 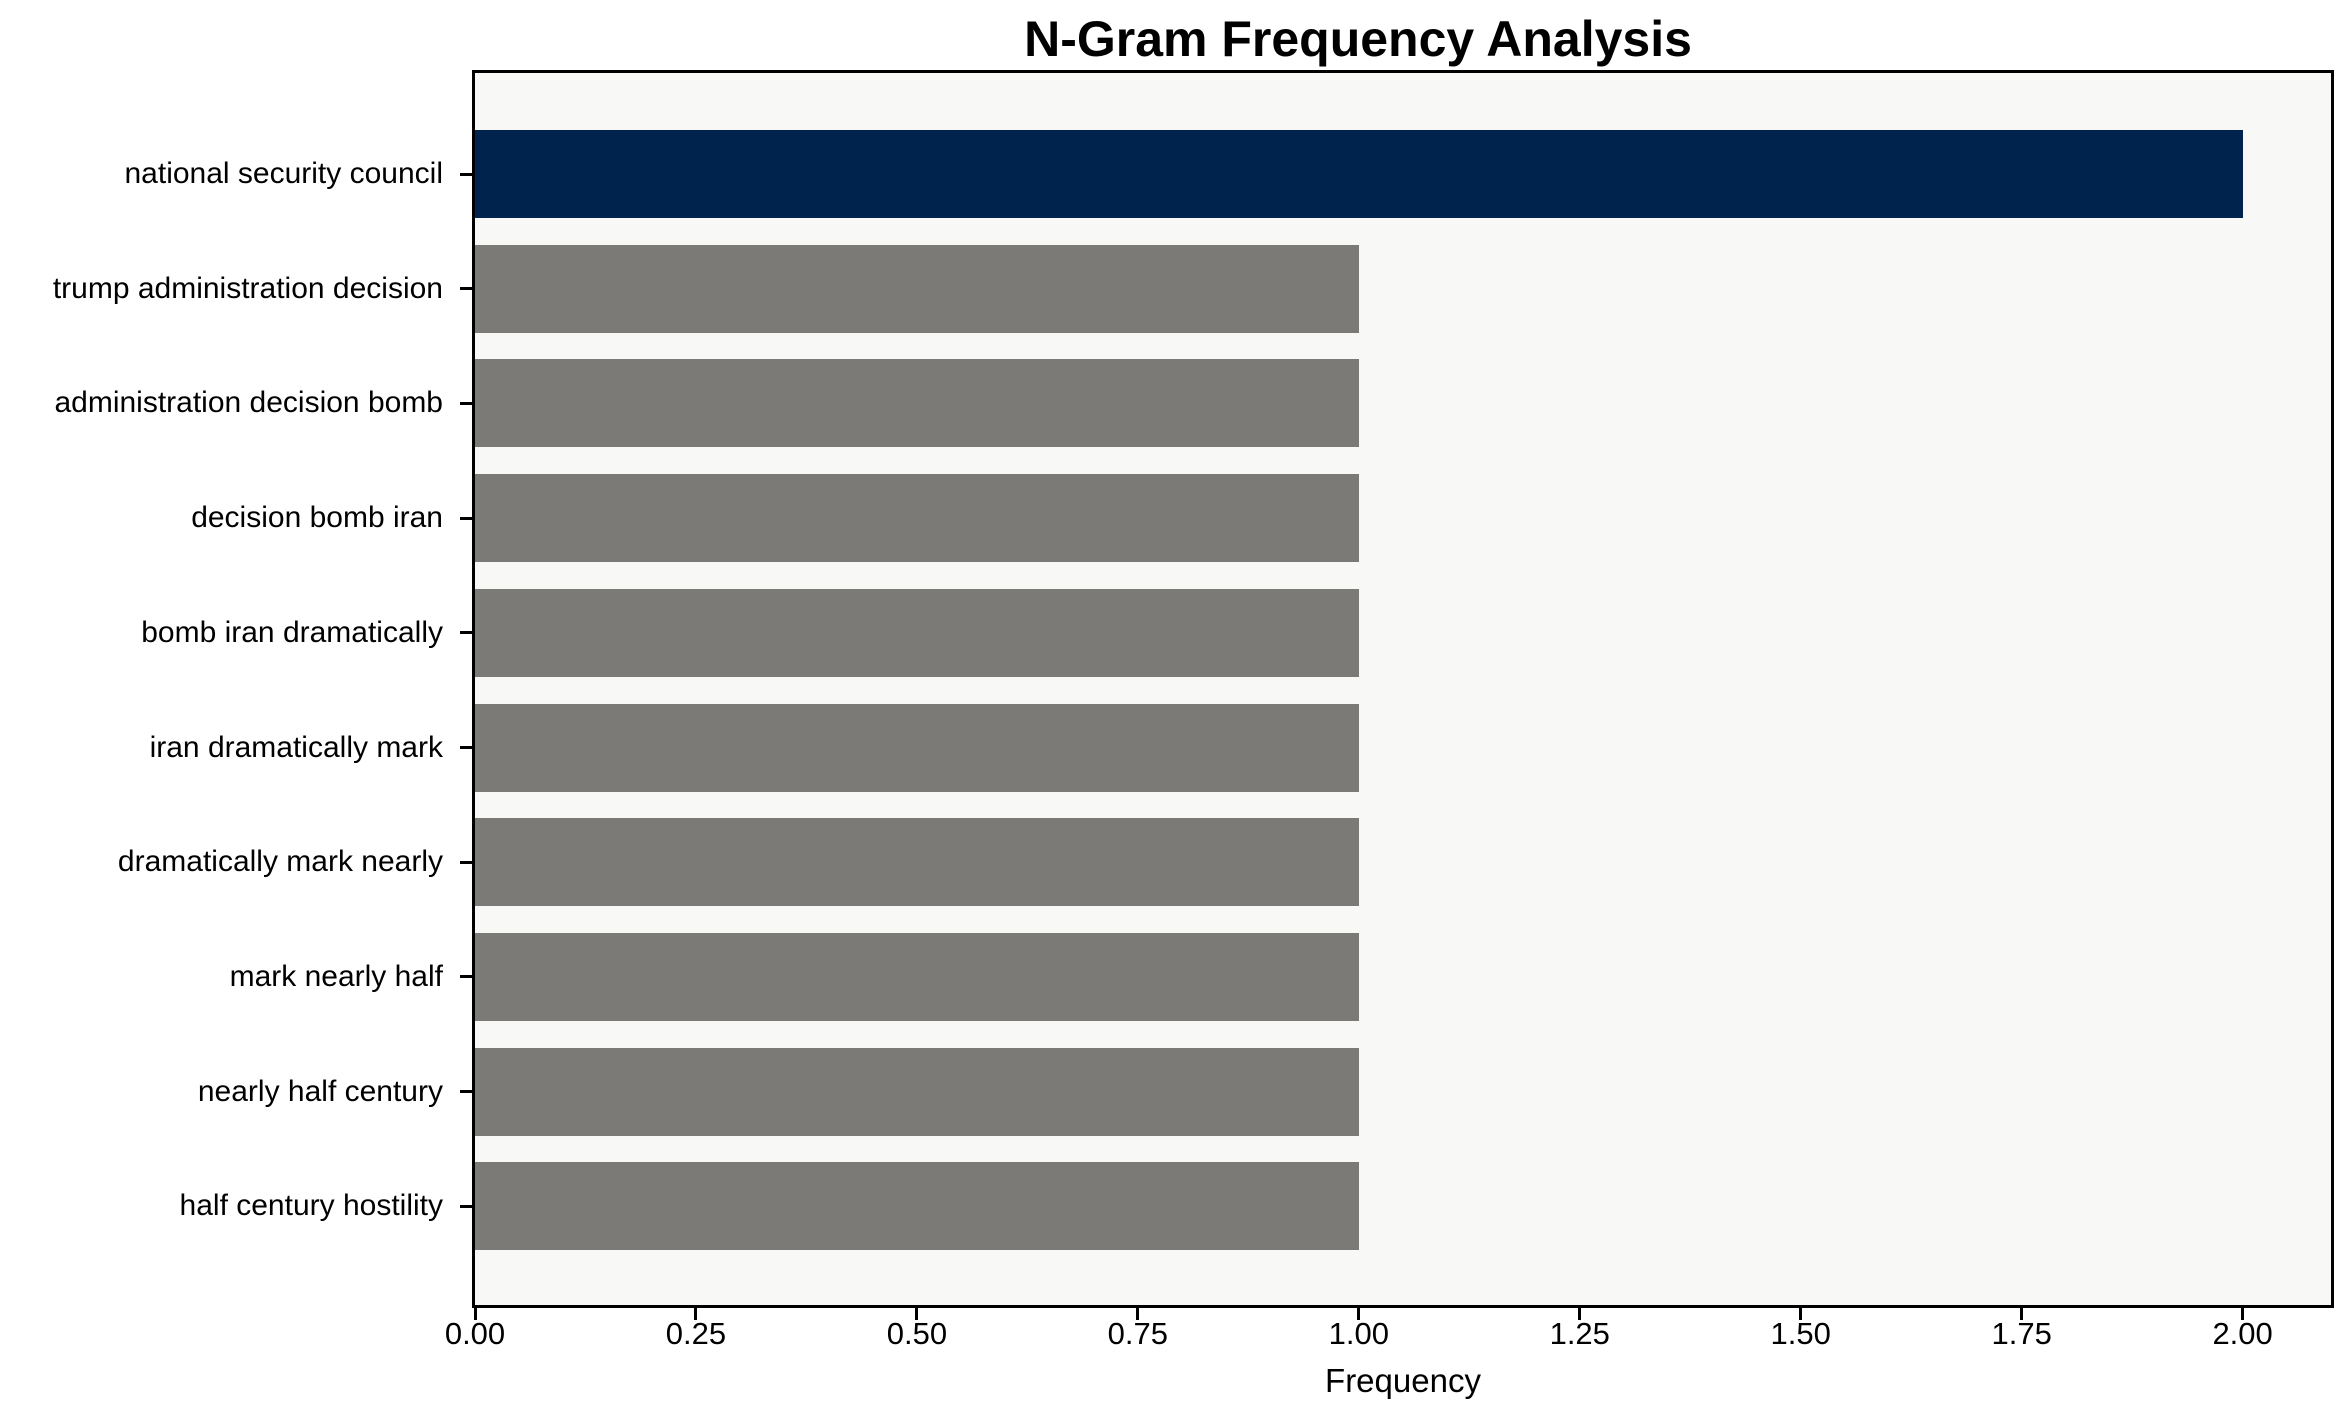 What do you see at coordinates (2021, 1333) in the screenshot?
I see `x-tick-label: 1.75` at bounding box center [2021, 1333].